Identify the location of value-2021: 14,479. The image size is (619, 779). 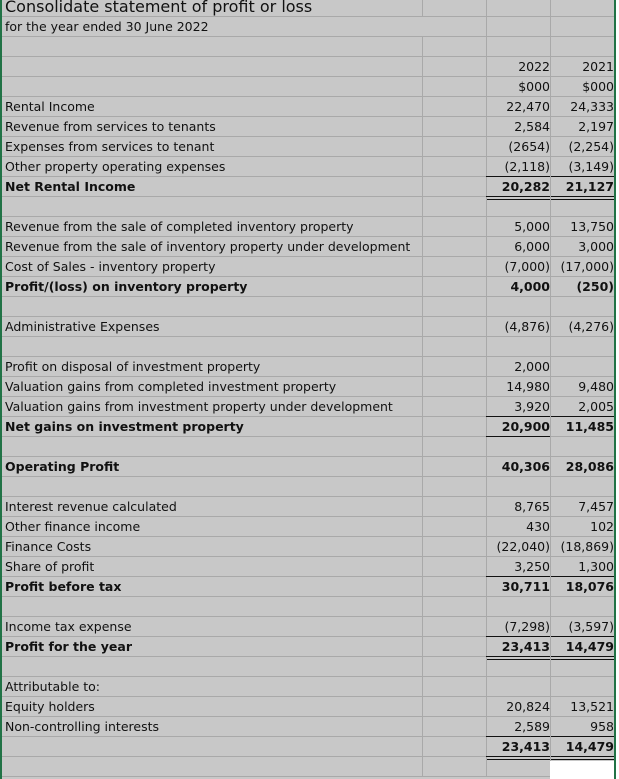
(589, 646).